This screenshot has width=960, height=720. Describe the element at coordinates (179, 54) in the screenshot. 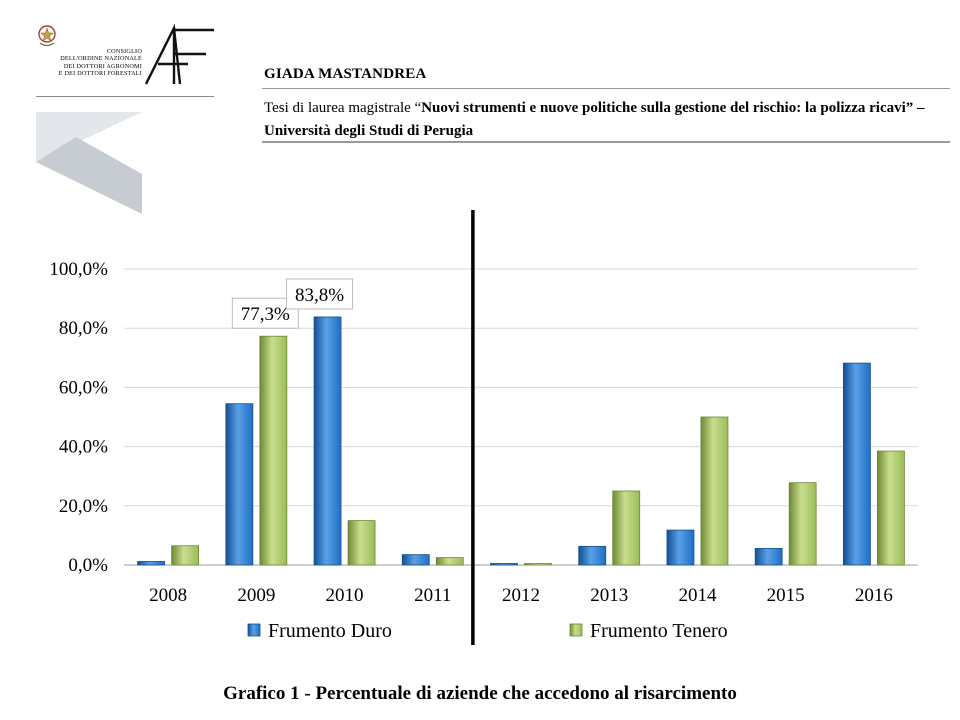

I see `af-logo-icon` at that location.